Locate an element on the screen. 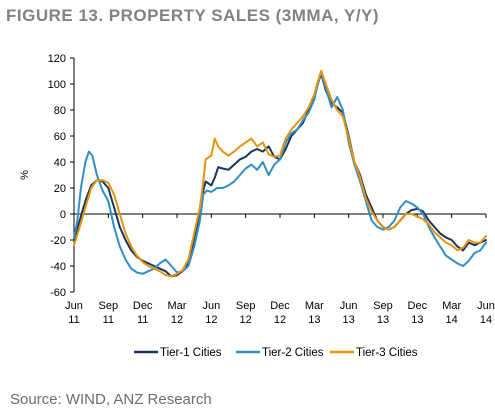 This screenshot has height=417, width=495. y-tick-label: 60 is located at coordinates (60, 137).